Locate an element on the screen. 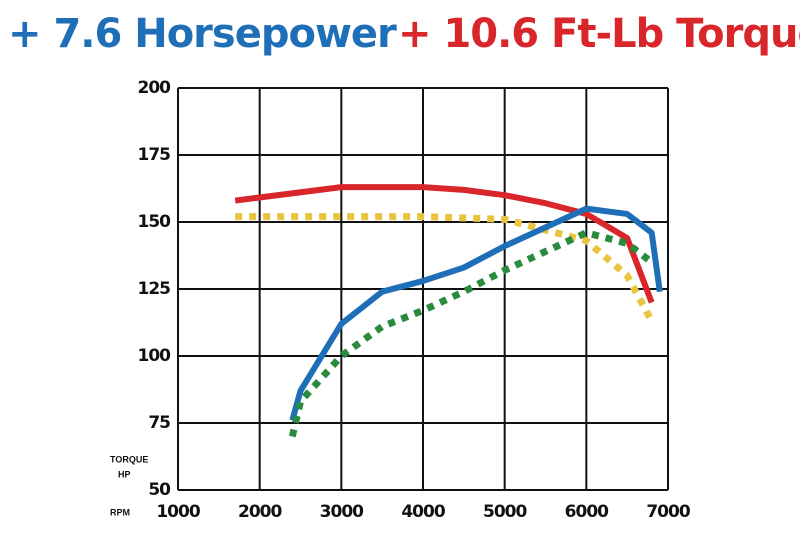 The image size is (800, 534). x-tick-label: 1000 is located at coordinates (178, 512).